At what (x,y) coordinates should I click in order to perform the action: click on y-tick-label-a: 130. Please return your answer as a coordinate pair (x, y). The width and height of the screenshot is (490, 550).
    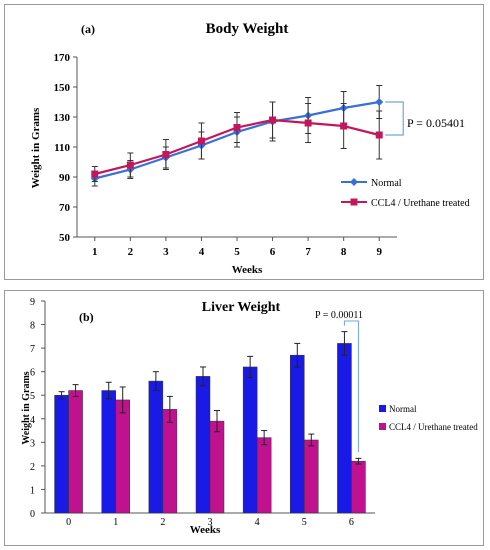
    Looking at the image, I should click on (62, 118).